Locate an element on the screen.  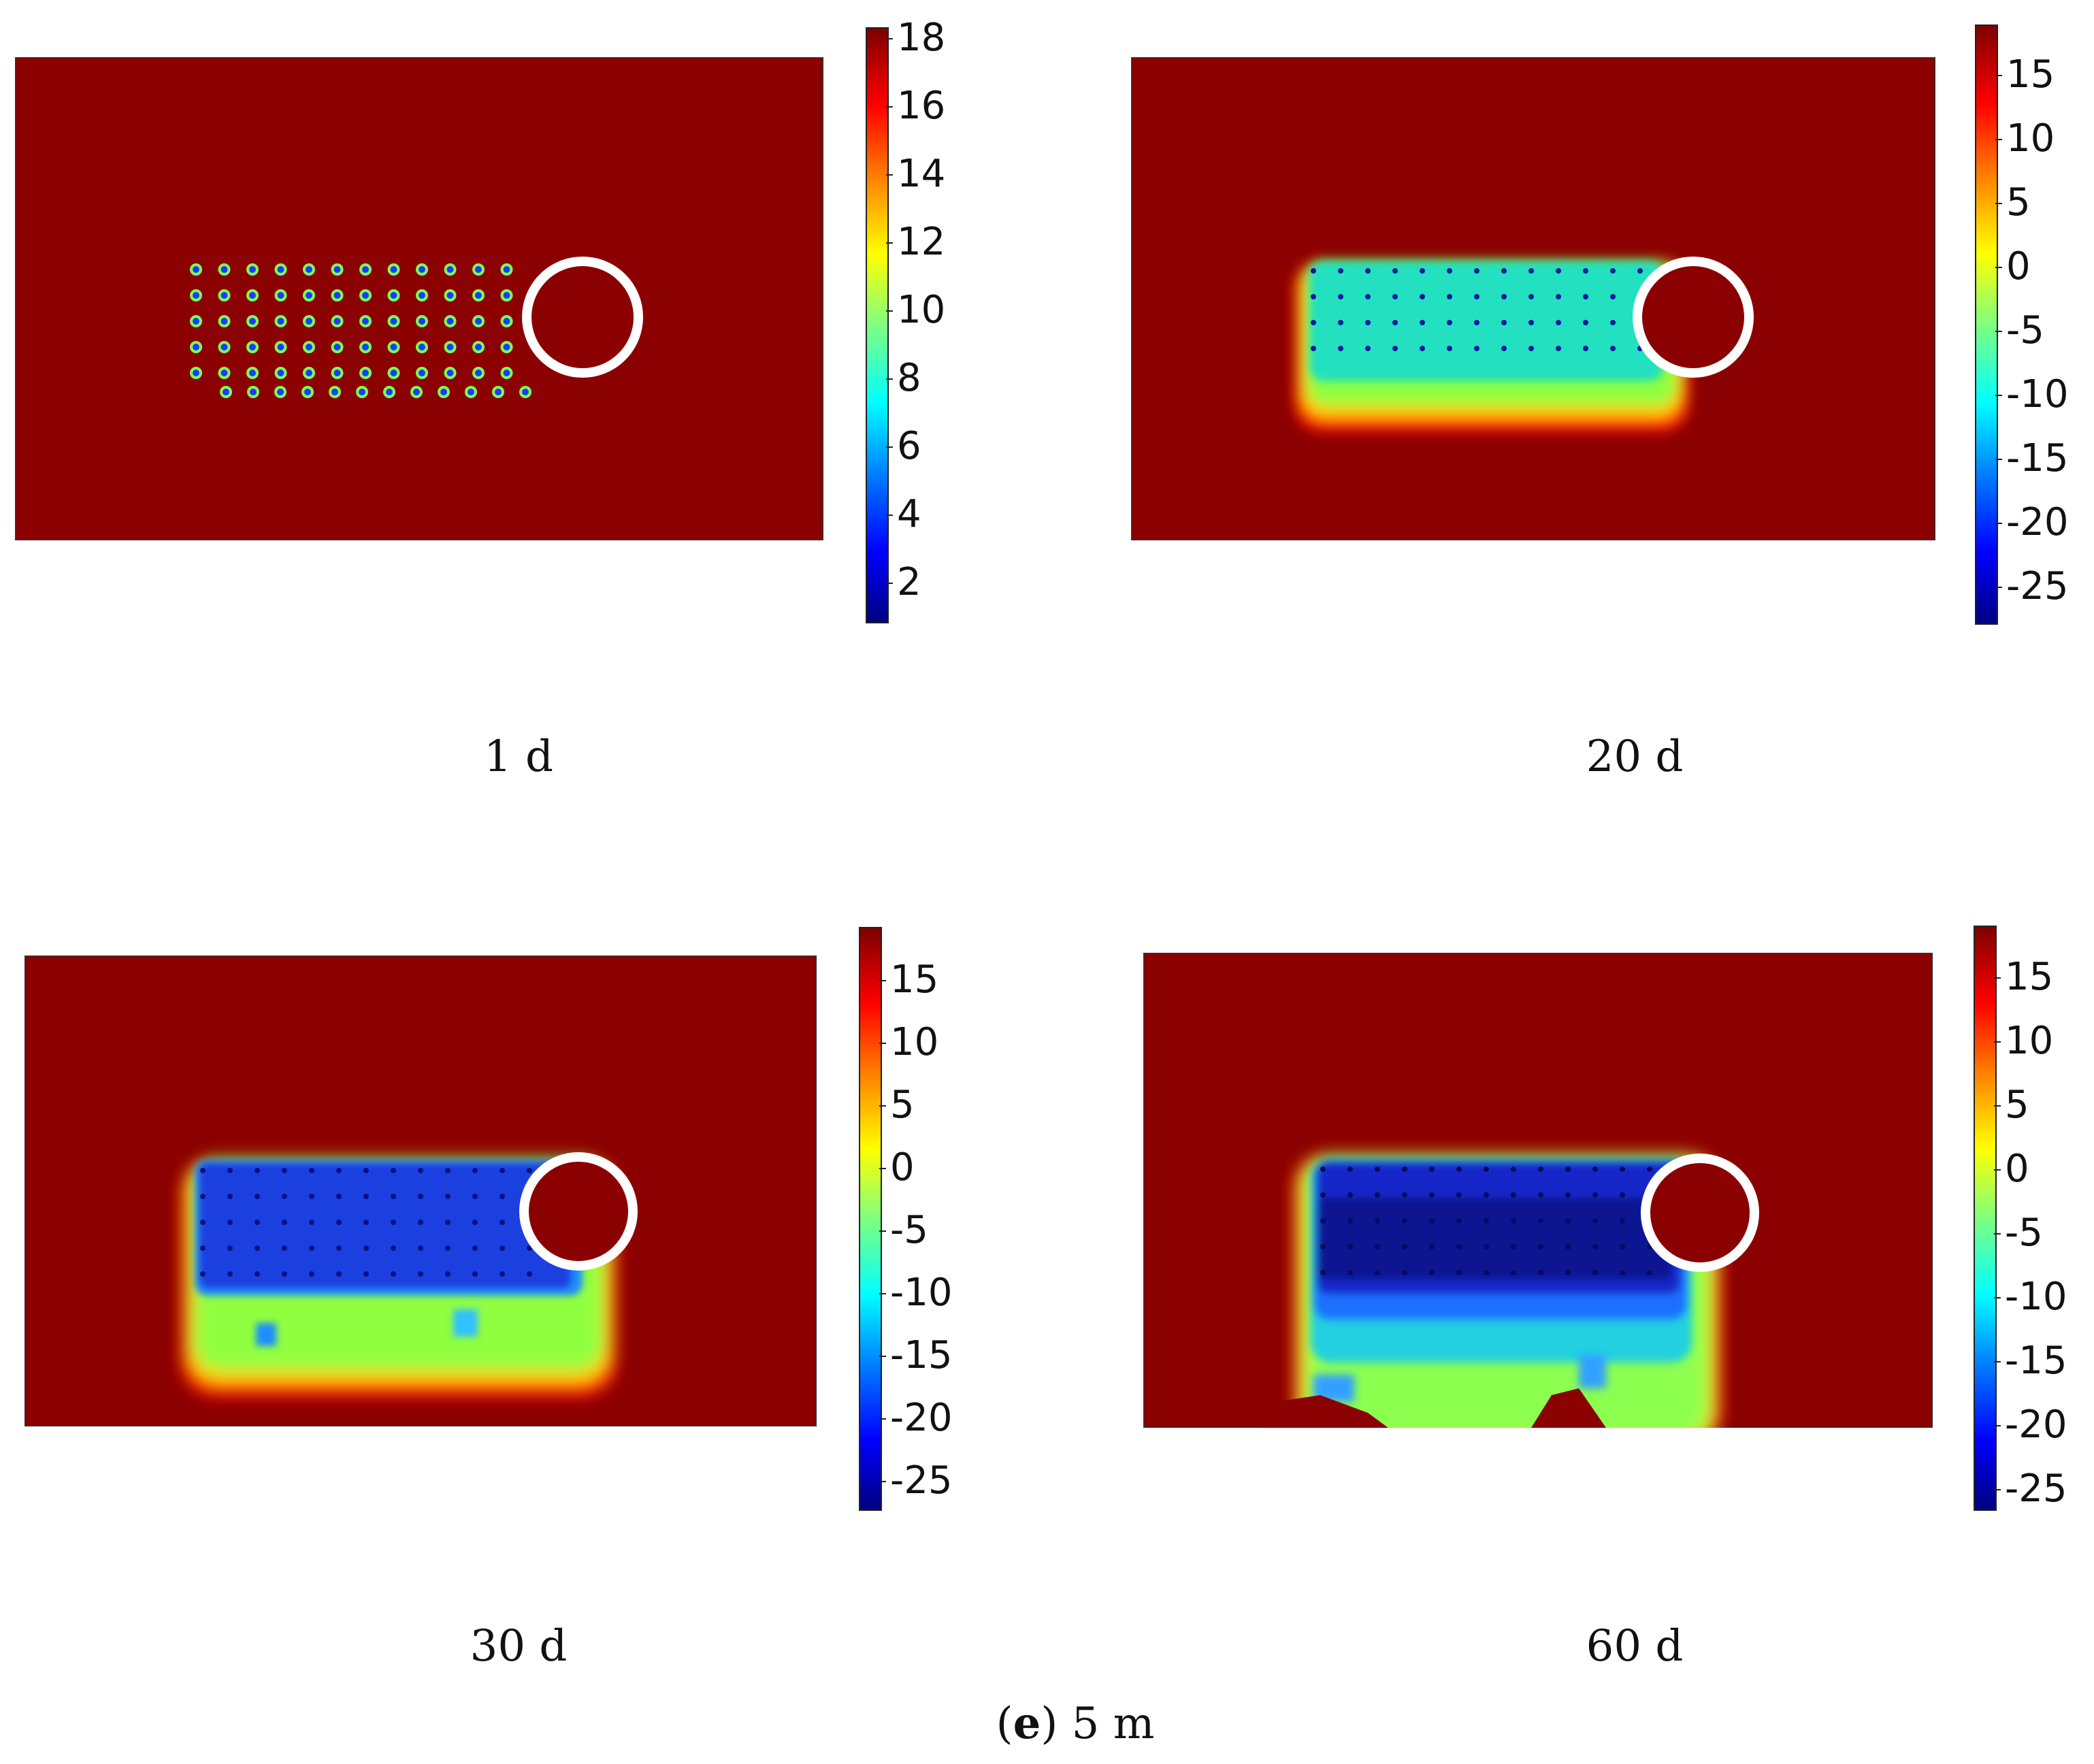
colorbar-tick-label: 15 is located at coordinates (914, 980).